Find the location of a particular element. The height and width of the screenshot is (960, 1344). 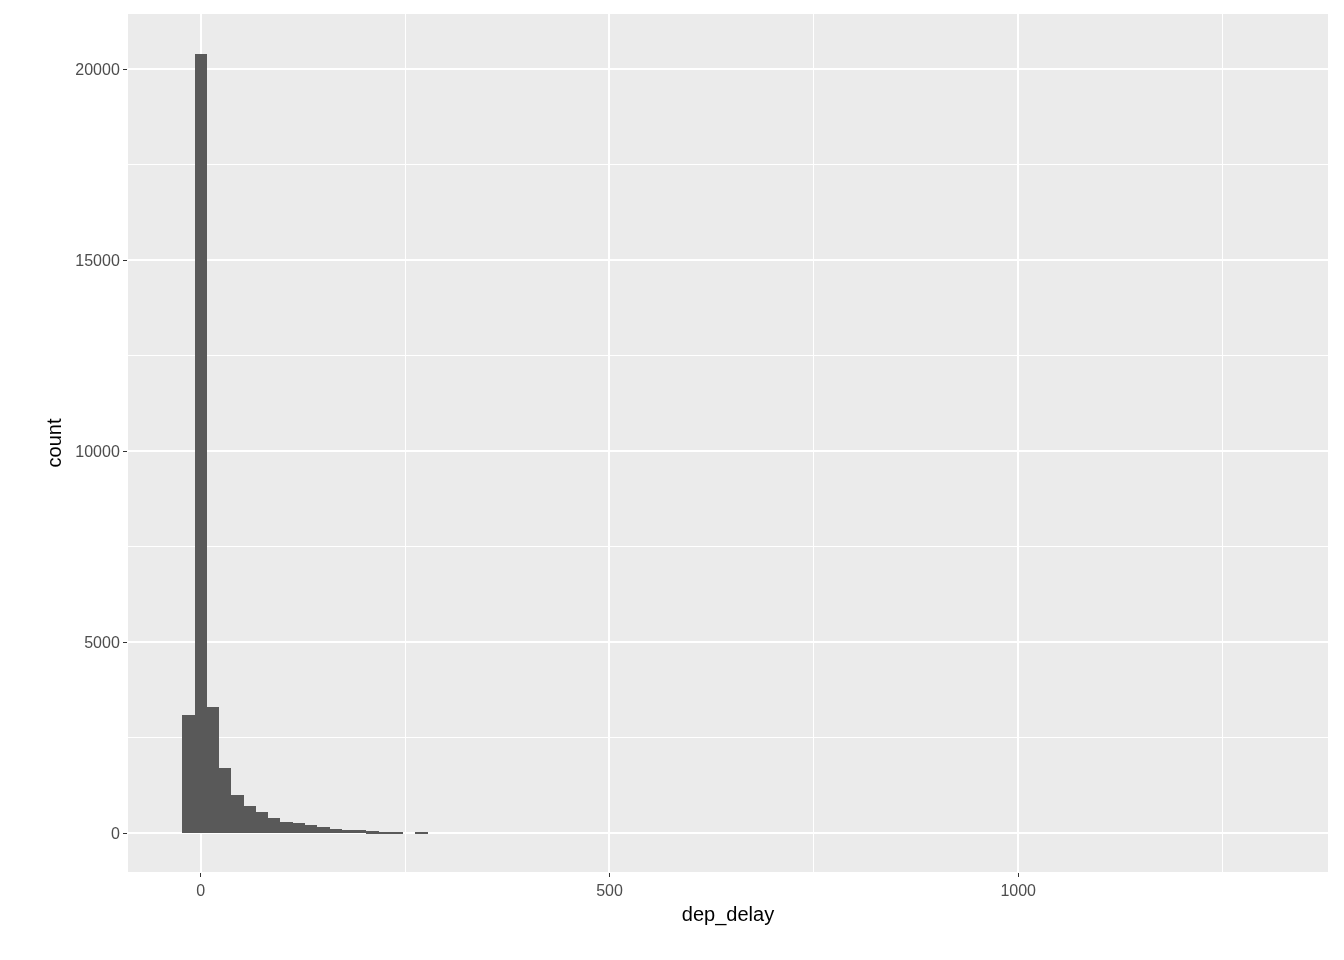

y-tick-label: 10000 is located at coordinates (97, 451).